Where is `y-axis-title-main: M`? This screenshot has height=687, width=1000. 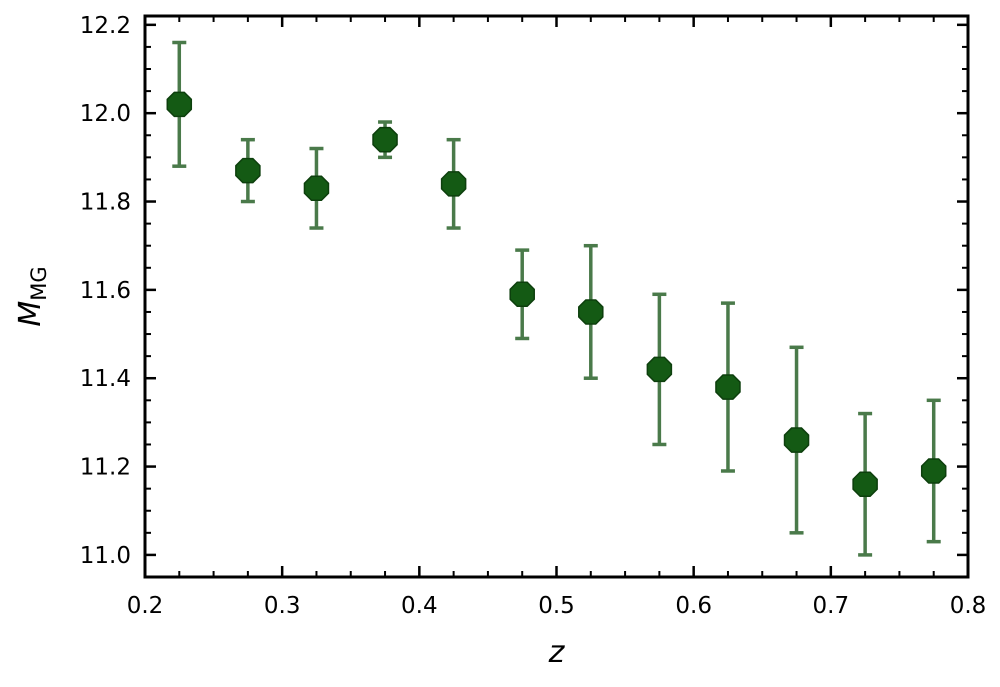
y-axis-title-main: M is located at coordinates (30, 314).